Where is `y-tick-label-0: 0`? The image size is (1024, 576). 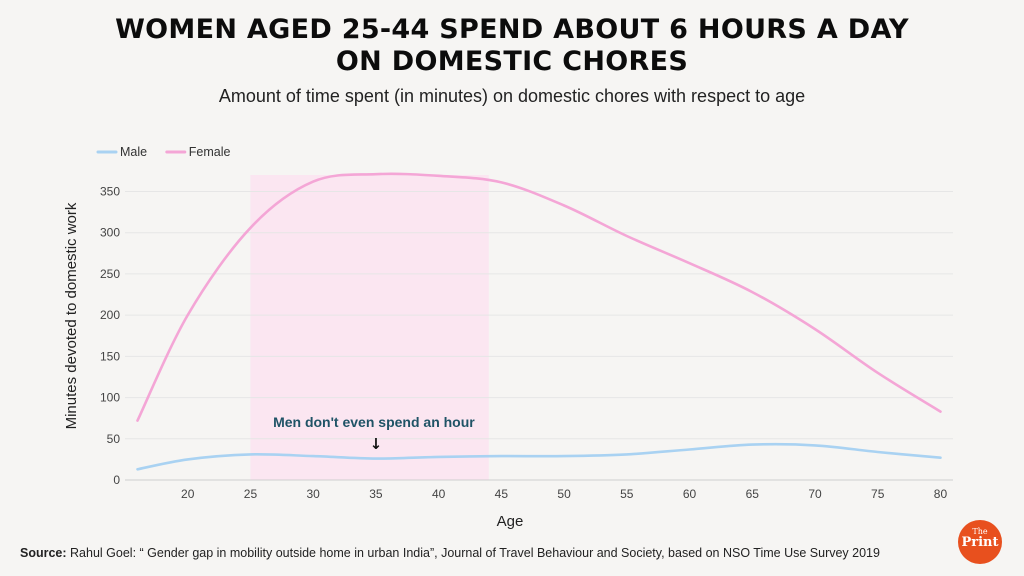
y-tick-label-0: 0 is located at coordinates (116, 480).